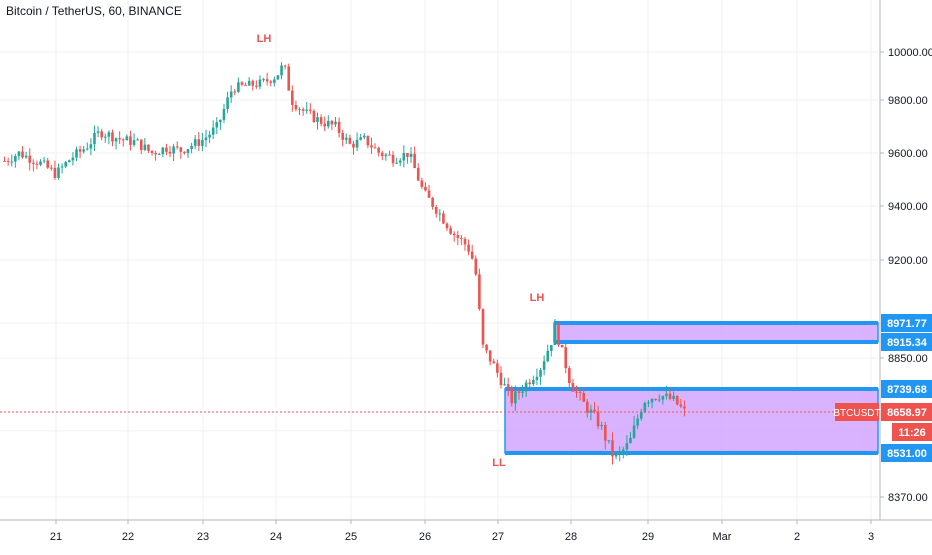 The height and width of the screenshot is (555, 932). What do you see at coordinates (797, 537) in the screenshot?
I see `x-tick-label: 2` at bounding box center [797, 537].